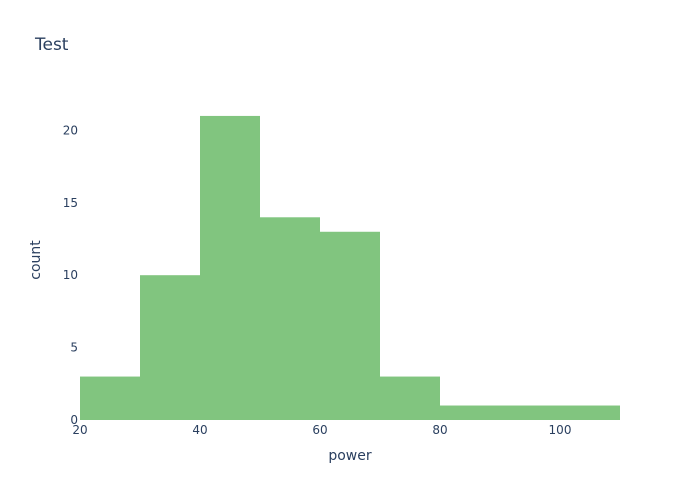 This screenshot has height=500, width=700. I want to click on y-tick-label: 20, so click(70, 130).